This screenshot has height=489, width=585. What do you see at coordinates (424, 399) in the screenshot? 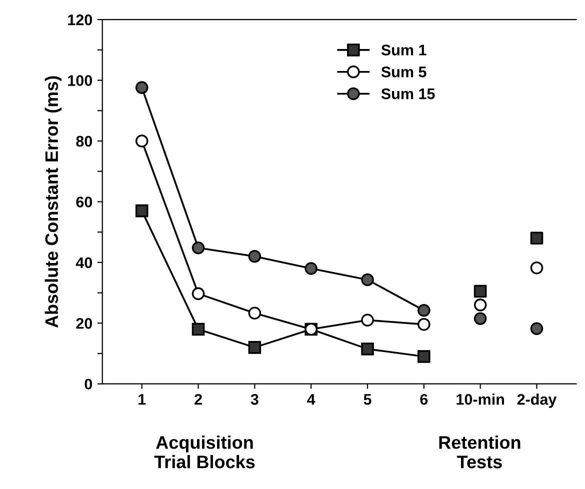
I see `x-tick-label: 6` at bounding box center [424, 399].